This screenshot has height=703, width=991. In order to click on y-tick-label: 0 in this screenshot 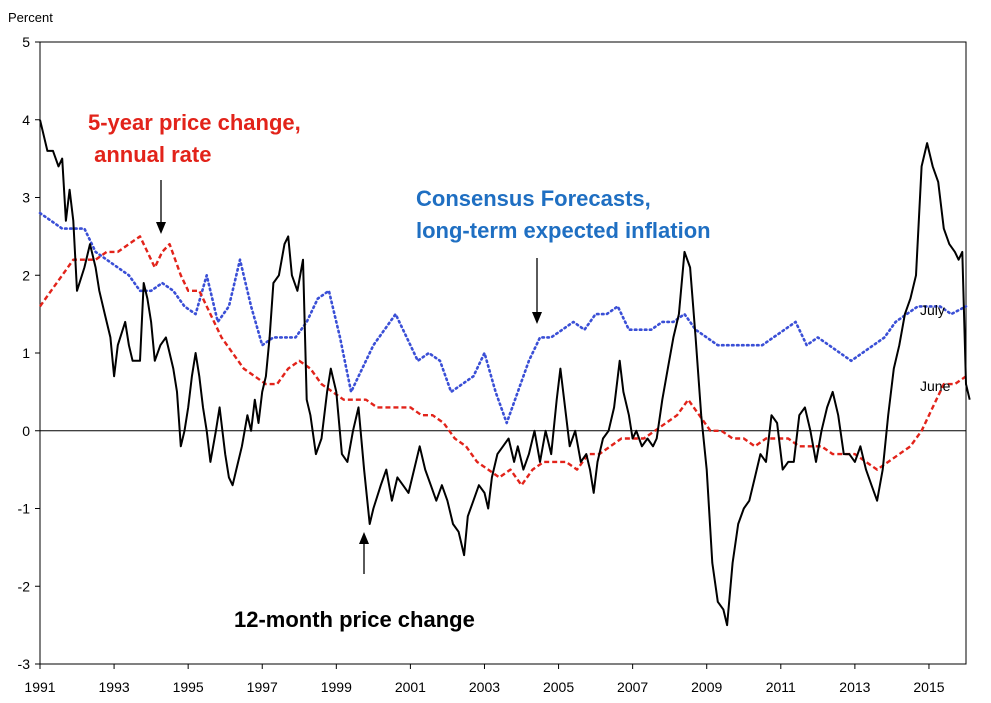, I will do `click(26, 431)`.